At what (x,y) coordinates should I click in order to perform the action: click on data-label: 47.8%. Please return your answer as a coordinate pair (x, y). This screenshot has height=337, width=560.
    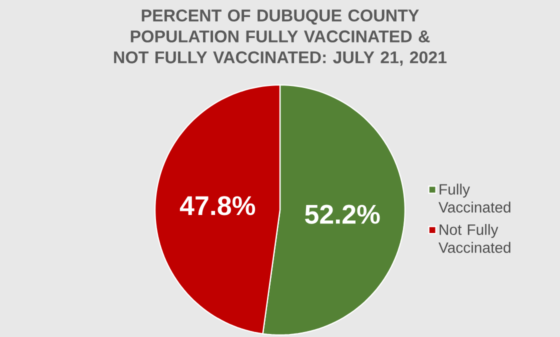
    Looking at the image, I should click on (218, 206).